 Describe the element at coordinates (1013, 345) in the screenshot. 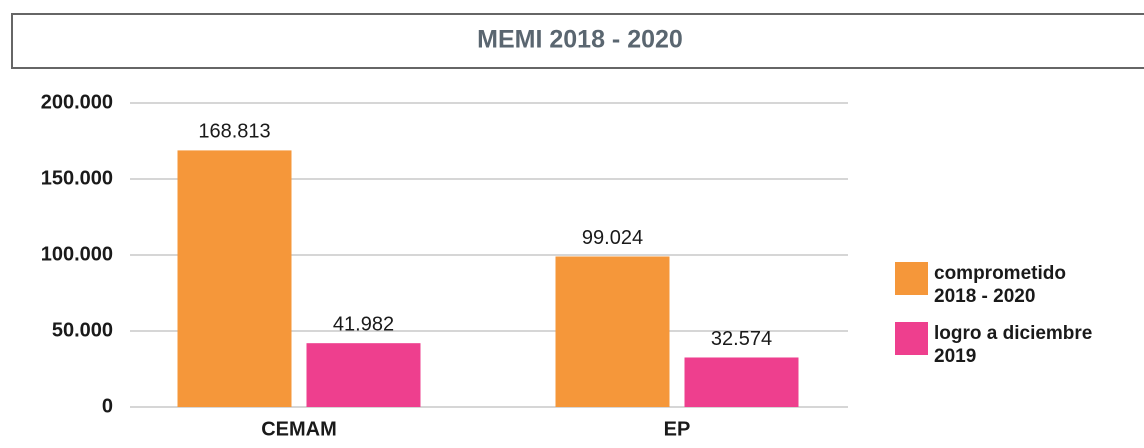

I see `legend-label: logro a diciembre 2019` at that location.